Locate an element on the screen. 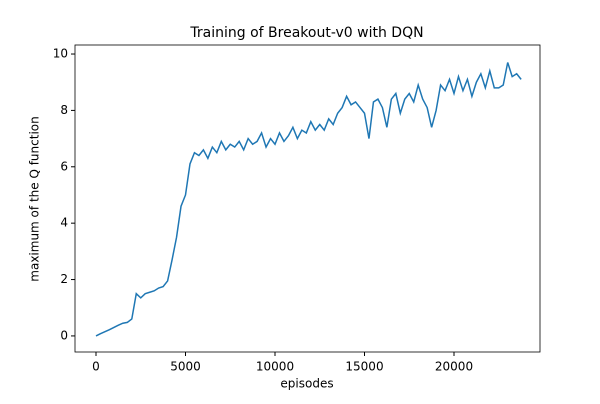 Image resolution: width=600 pixels, height=404 pixels. x-tick-label: 0 is located at coordinates (96, 367).